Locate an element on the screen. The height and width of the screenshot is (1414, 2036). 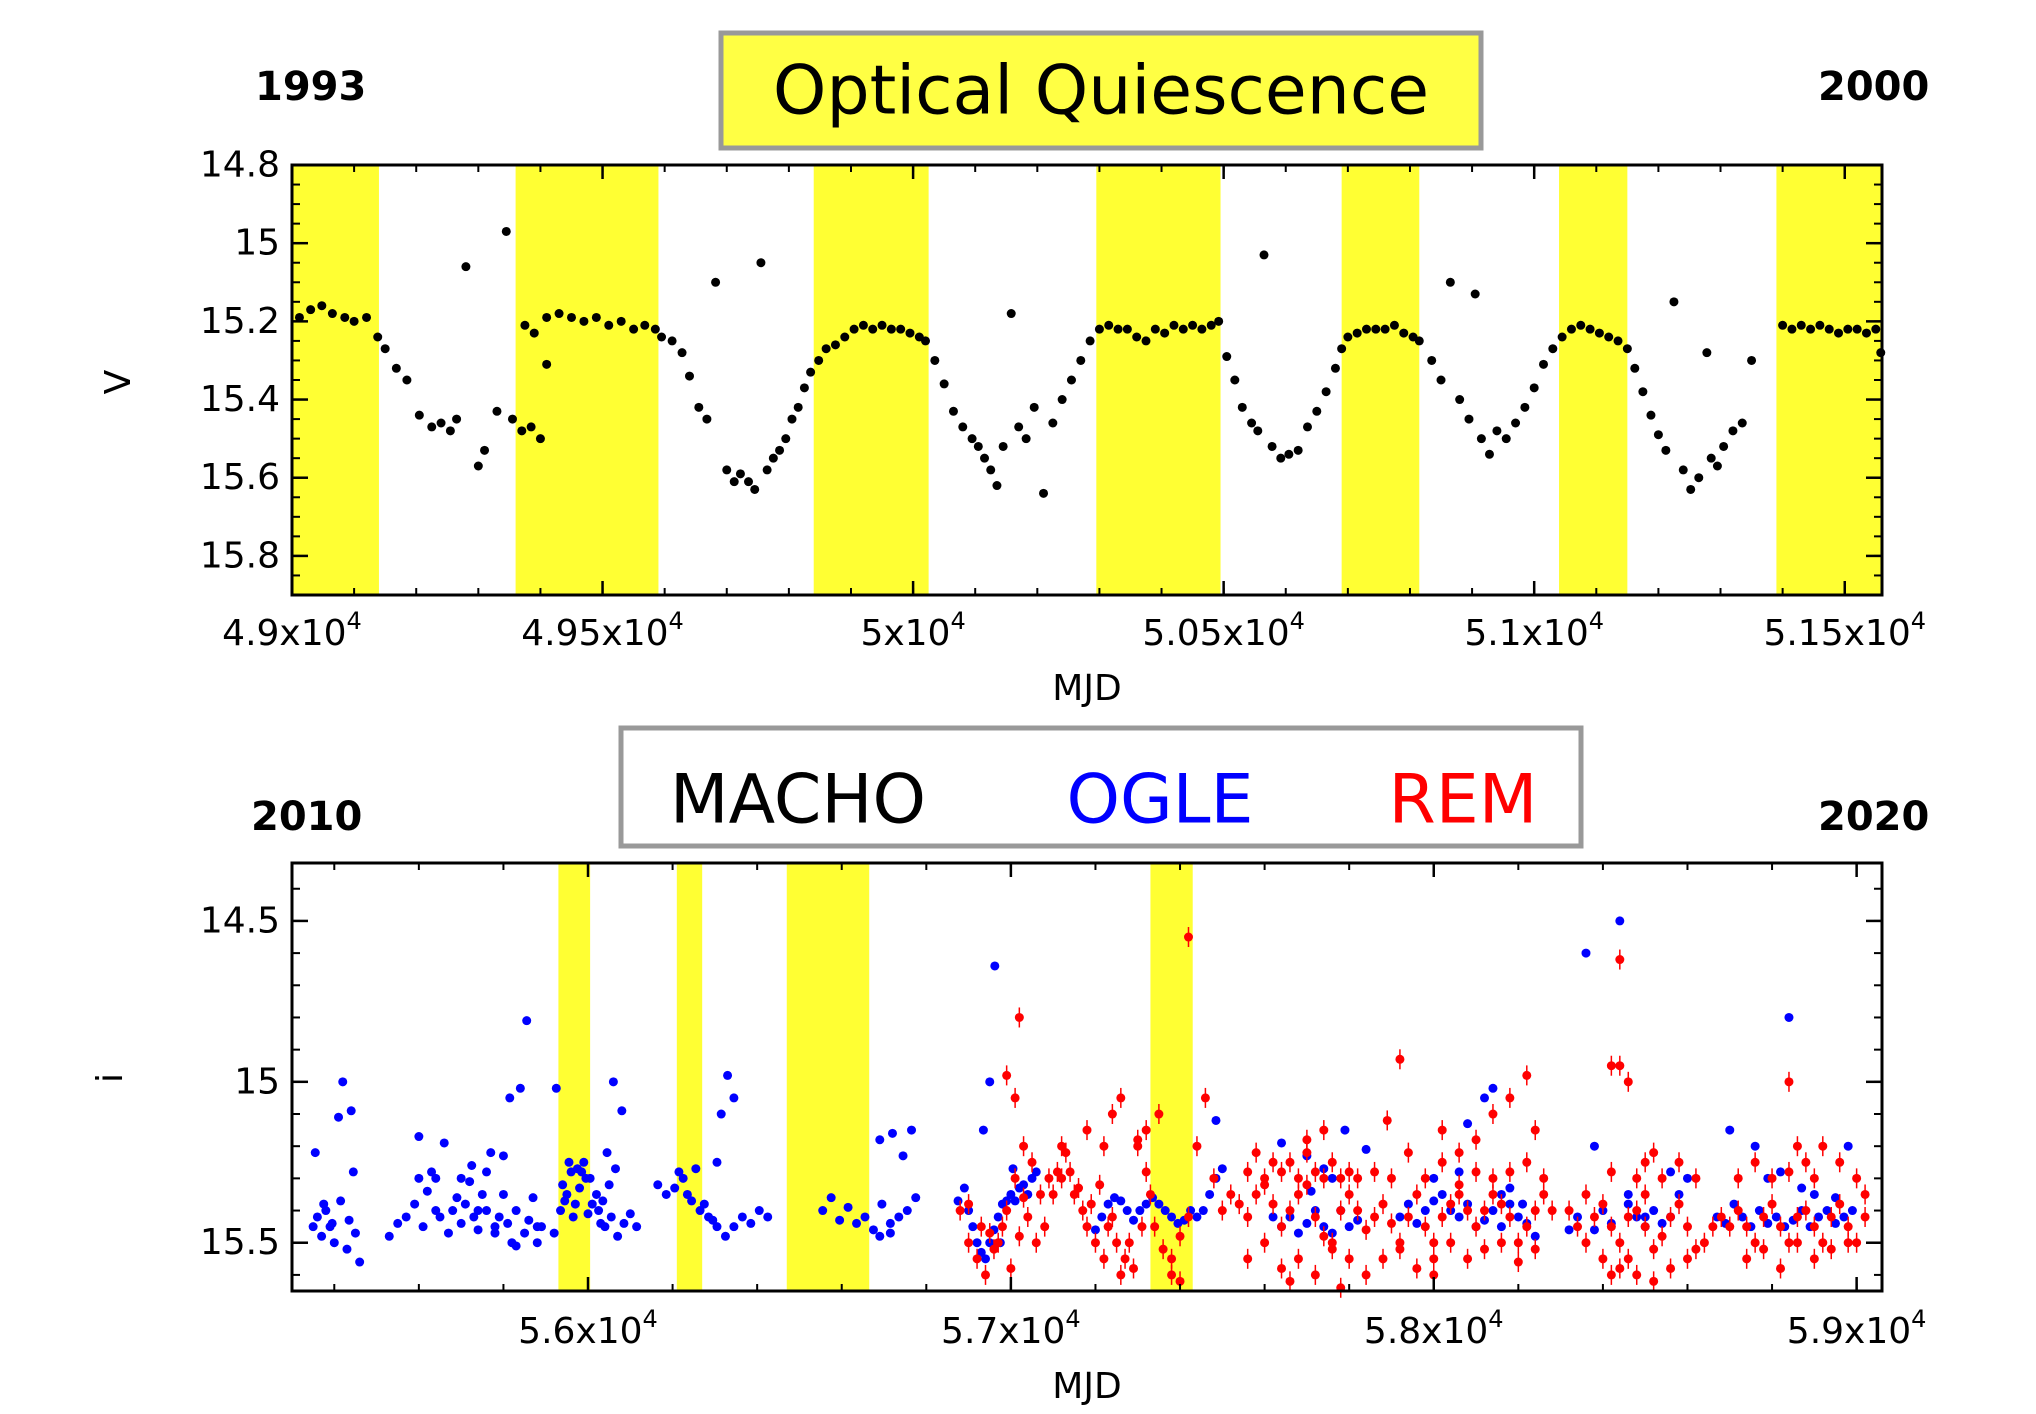
legend-box: MACHO OGLE REM is located at coordinates (1101, 787).